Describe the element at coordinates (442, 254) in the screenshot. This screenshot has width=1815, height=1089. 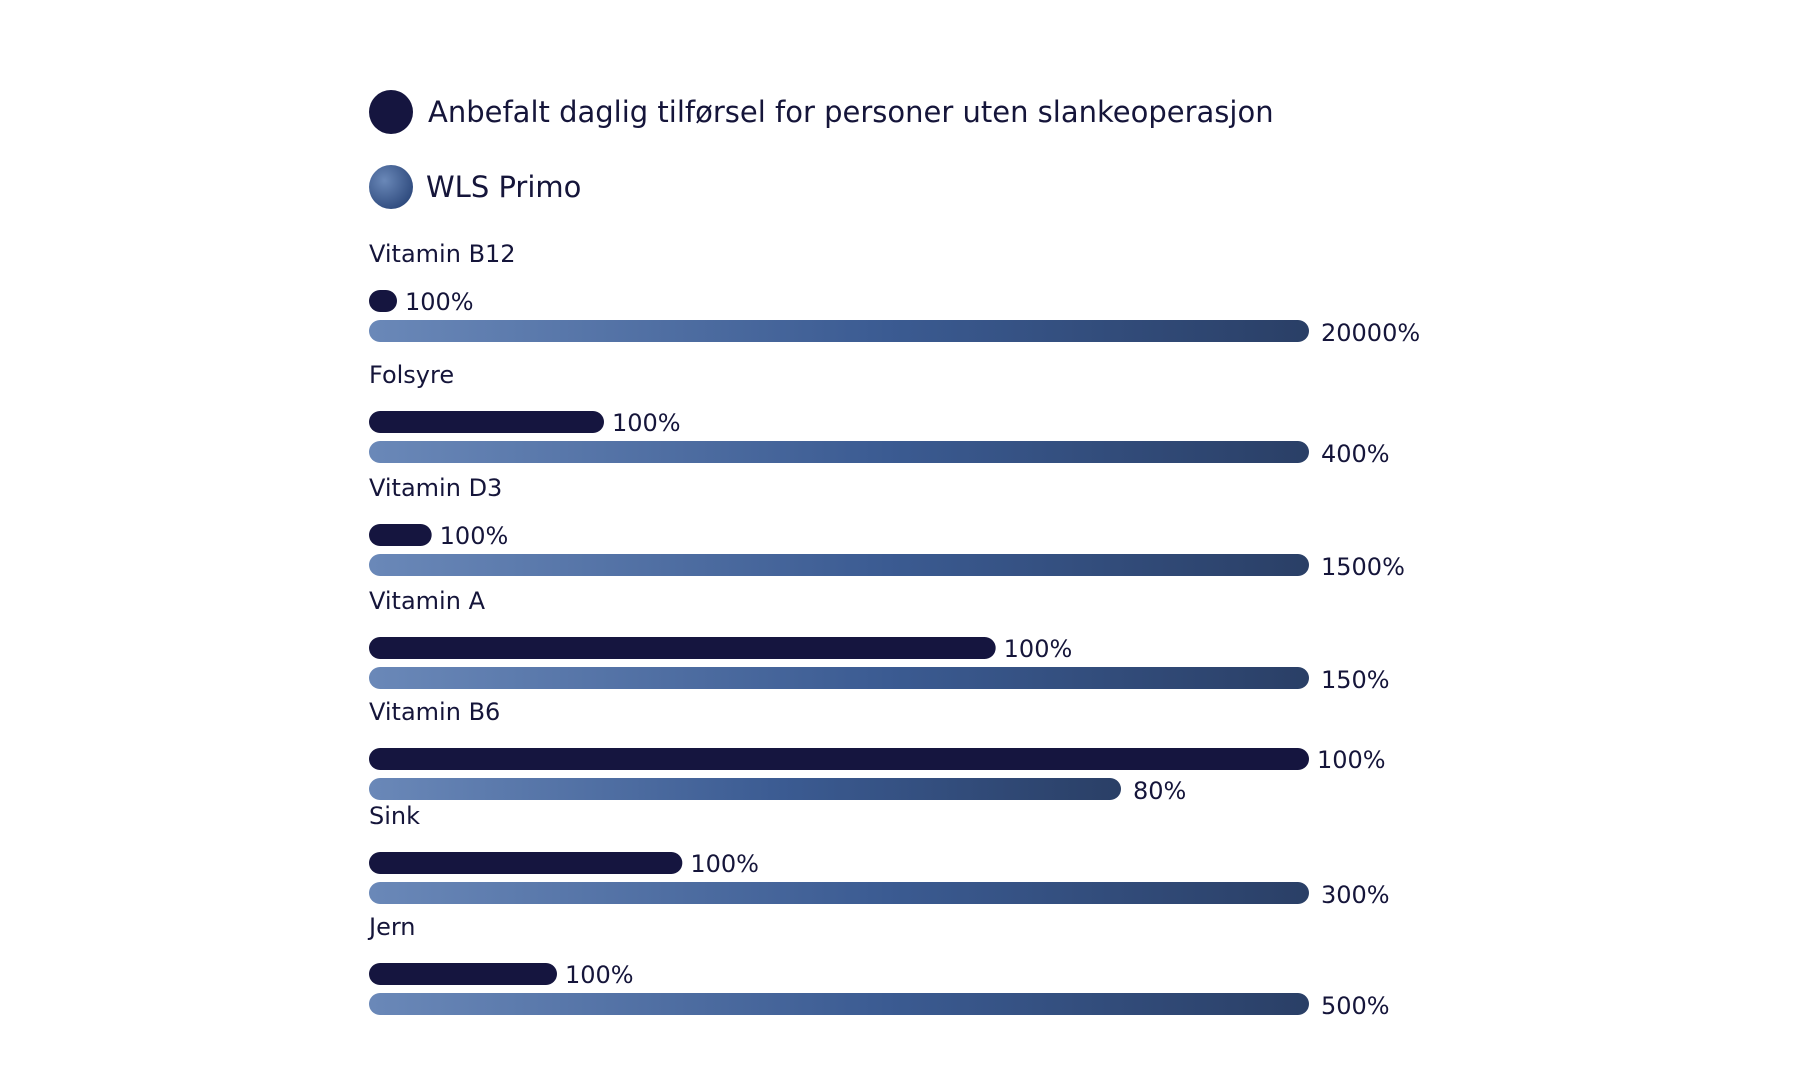
I see `category-label-vitamin-b12: Vitamin B12` at that location.